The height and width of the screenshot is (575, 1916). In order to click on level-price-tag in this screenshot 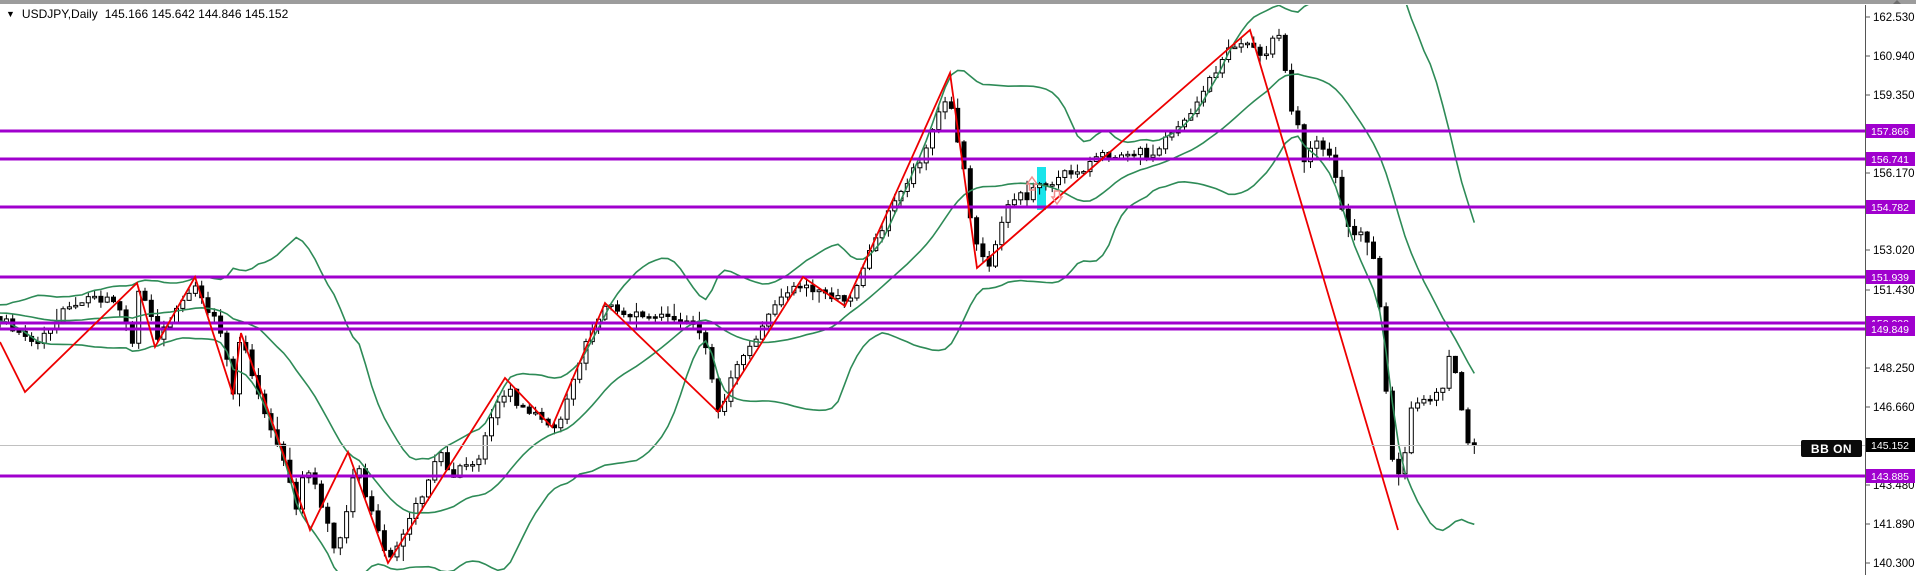, I will do `click(1890, 476)`.